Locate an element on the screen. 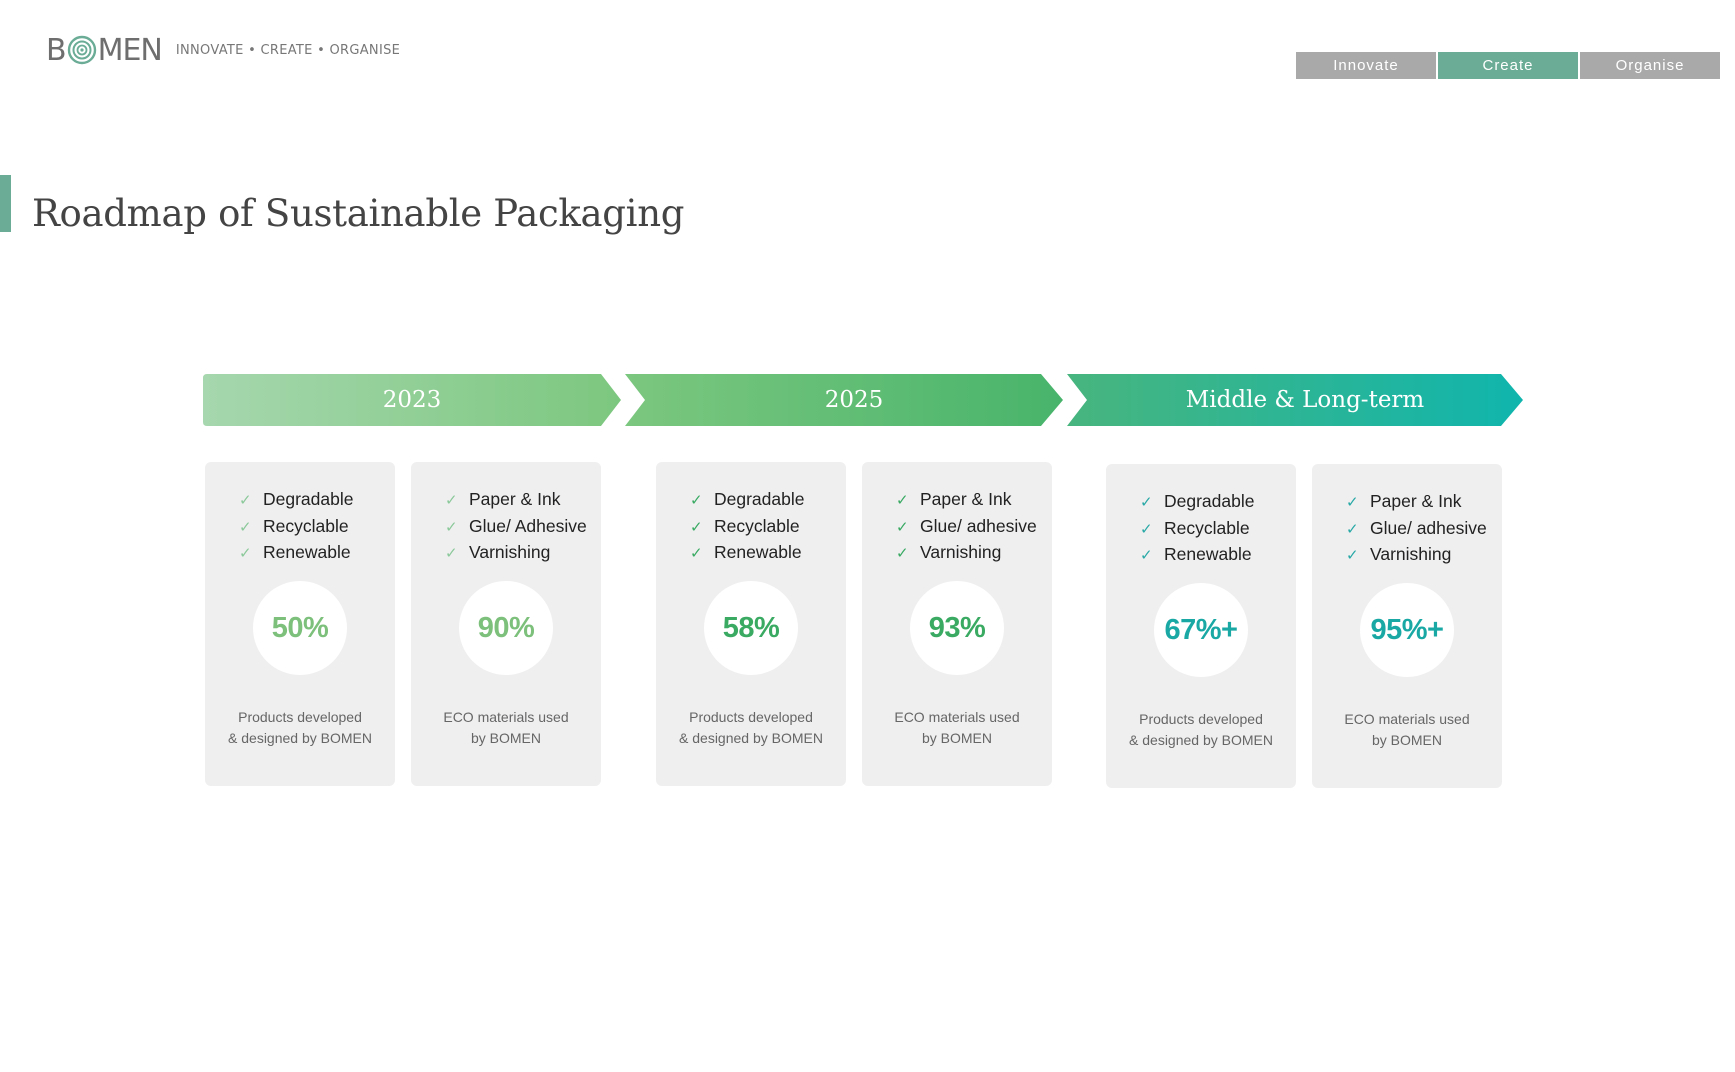 Image resolution: width=1735 pixels, height=1072 pixels. percent-value: 58% is located at coordinates (751, 627).